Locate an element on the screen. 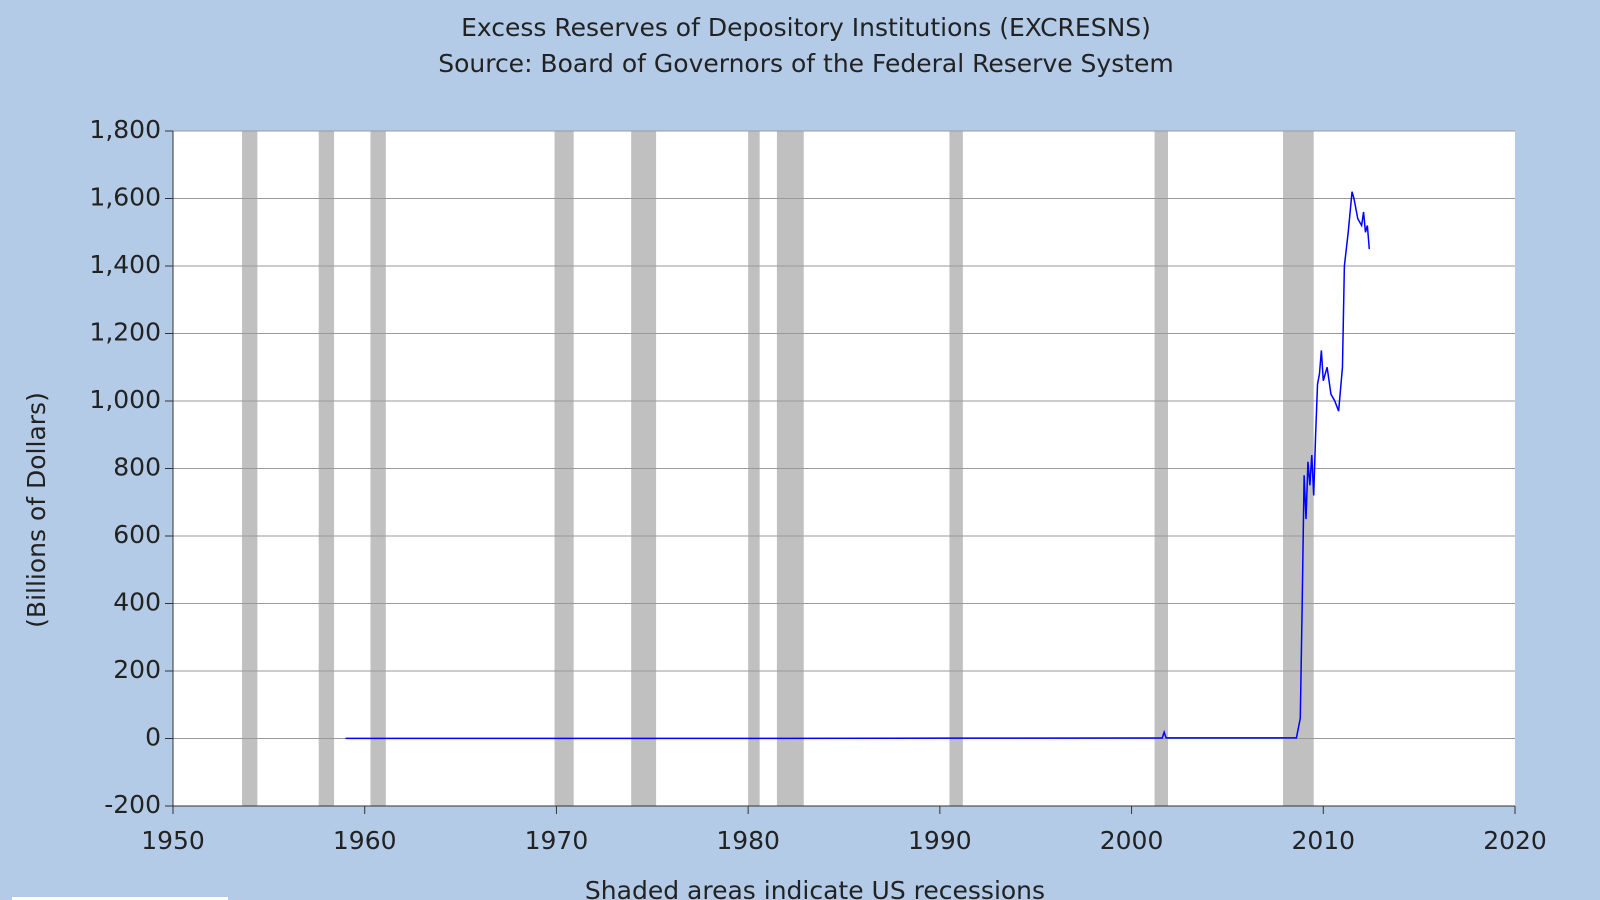 The width and height of the screenshot is (1600, 900). y-tick-label: 1,800 is located at coordinates (125, 129).